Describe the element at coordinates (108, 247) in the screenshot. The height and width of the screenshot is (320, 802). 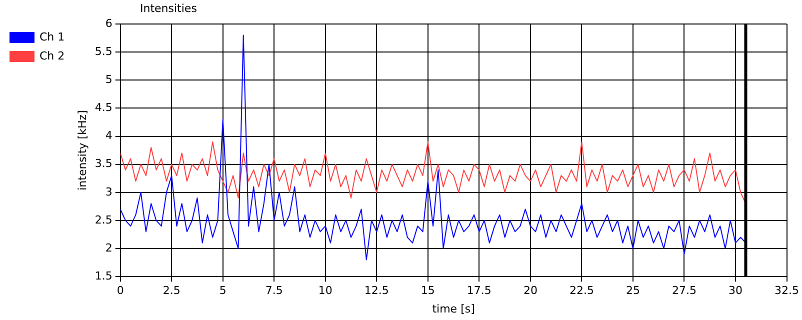
I see `y-tick-label: 2` at that location.